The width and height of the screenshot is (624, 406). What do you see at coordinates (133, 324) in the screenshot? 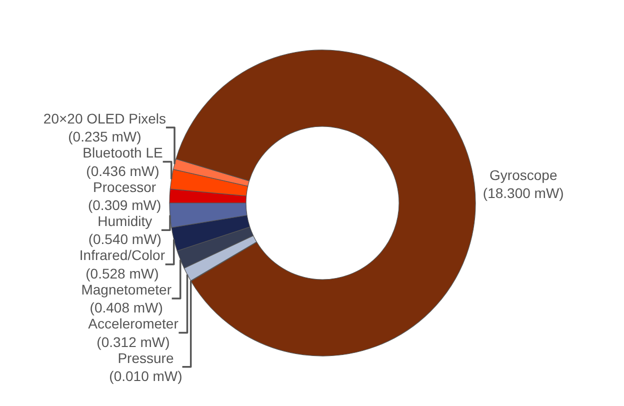
I see `slice-label: Accelerometer` at bounding box center [133, 324].